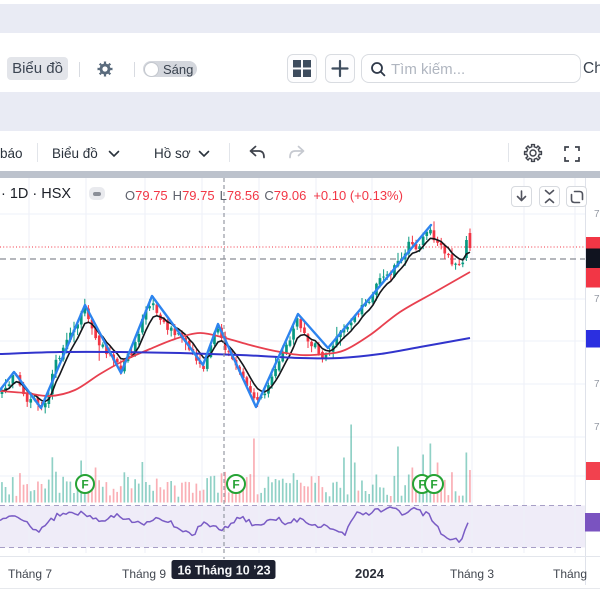 Image resolution: width=600 pixels, height=600 pixels. What do you see at coordinates (472, 574) in the screenshot?
I see `svg-text: Tháng 3` at bounding box center [472, 574].